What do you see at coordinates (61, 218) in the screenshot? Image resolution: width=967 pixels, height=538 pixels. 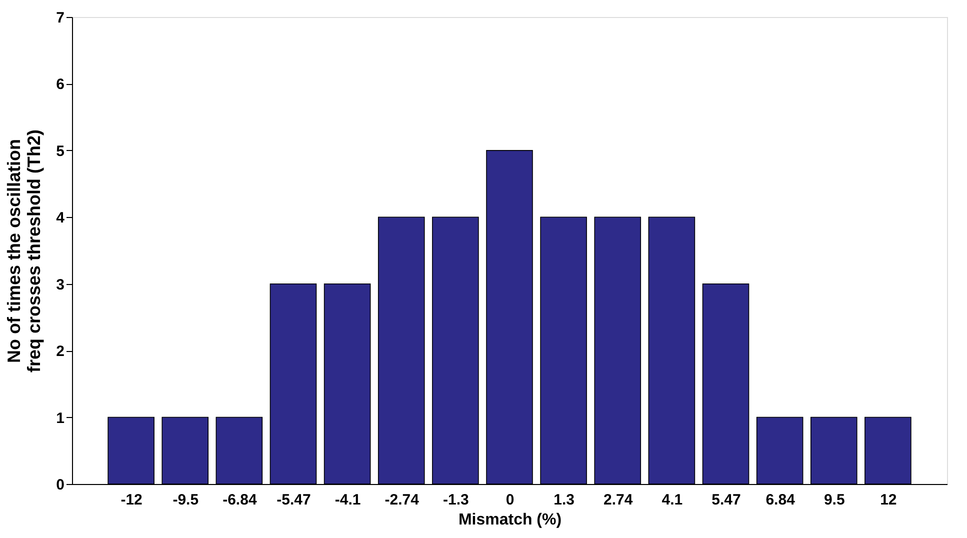 I see `y-tick-label: 4` at bounding box center [61, 218].